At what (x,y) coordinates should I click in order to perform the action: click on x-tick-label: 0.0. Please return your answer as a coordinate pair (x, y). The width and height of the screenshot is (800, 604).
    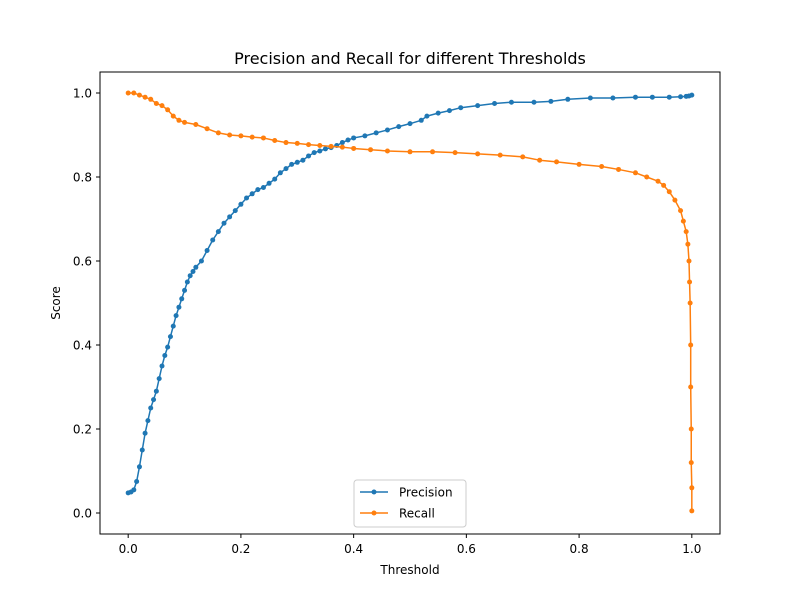
    Looking at the image, I should click on (128, 549).